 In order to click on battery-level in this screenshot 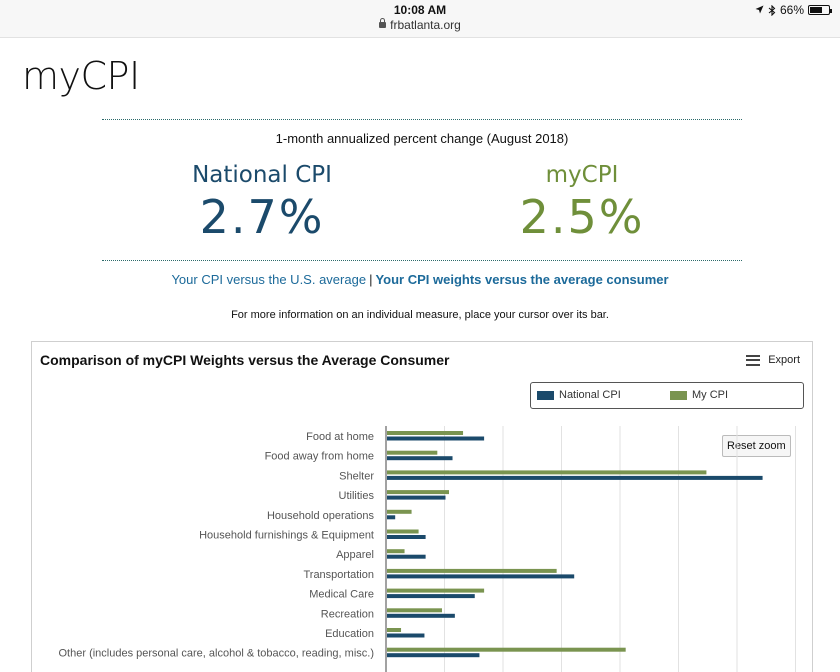, I will do `click(816, 10)`.